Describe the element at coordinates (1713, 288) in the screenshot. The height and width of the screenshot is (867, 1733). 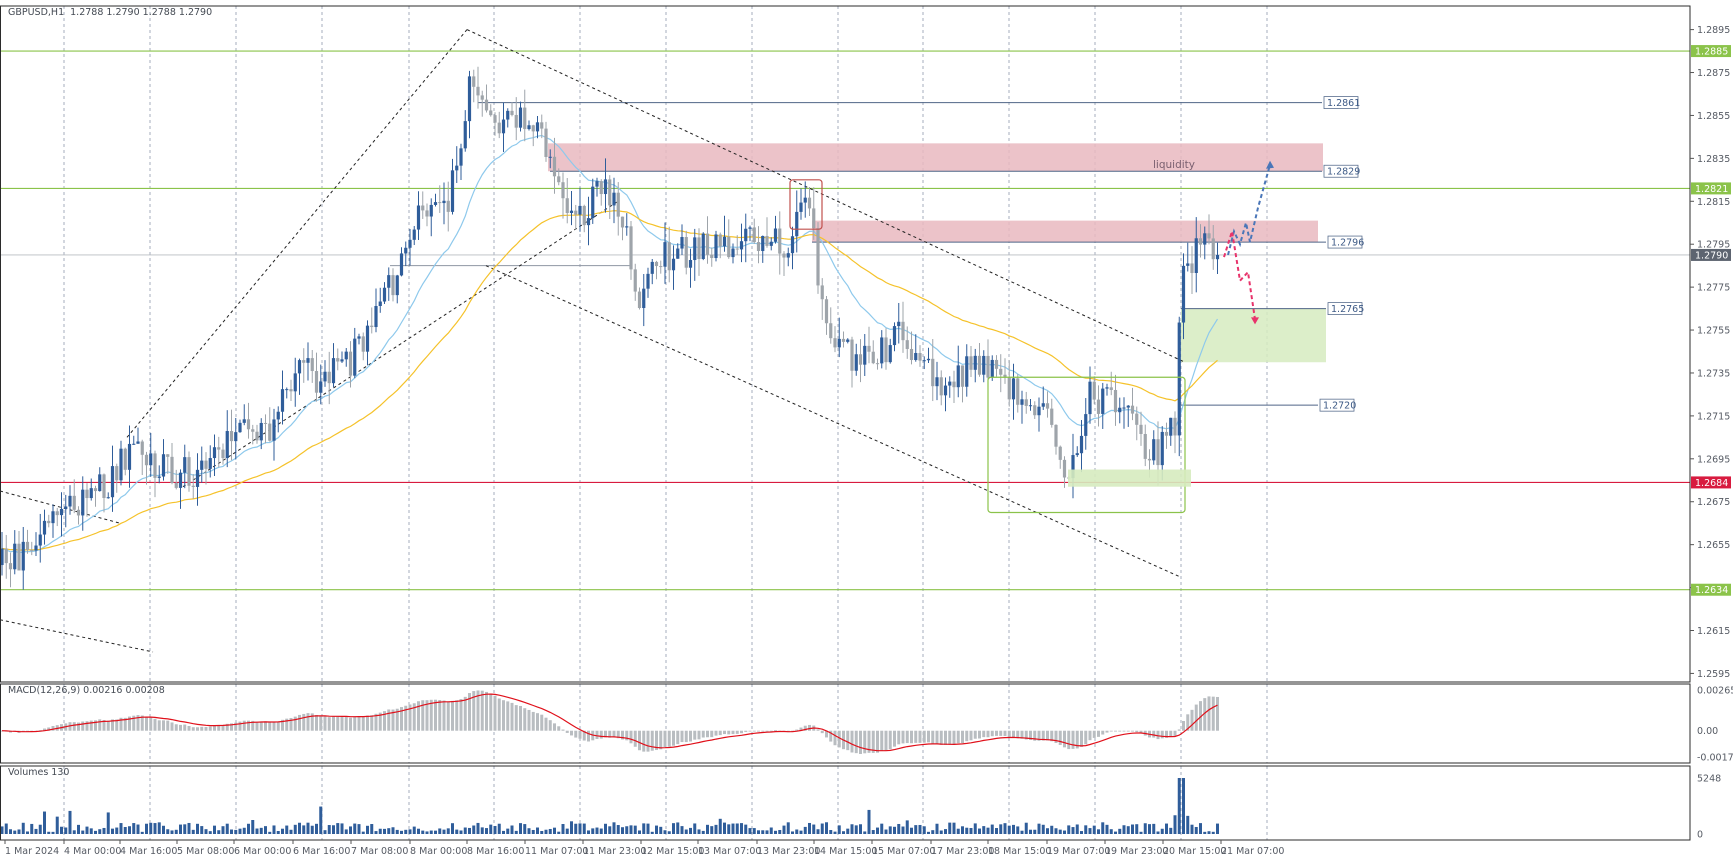
I see `price-tick-label: 1.2775` at that location.